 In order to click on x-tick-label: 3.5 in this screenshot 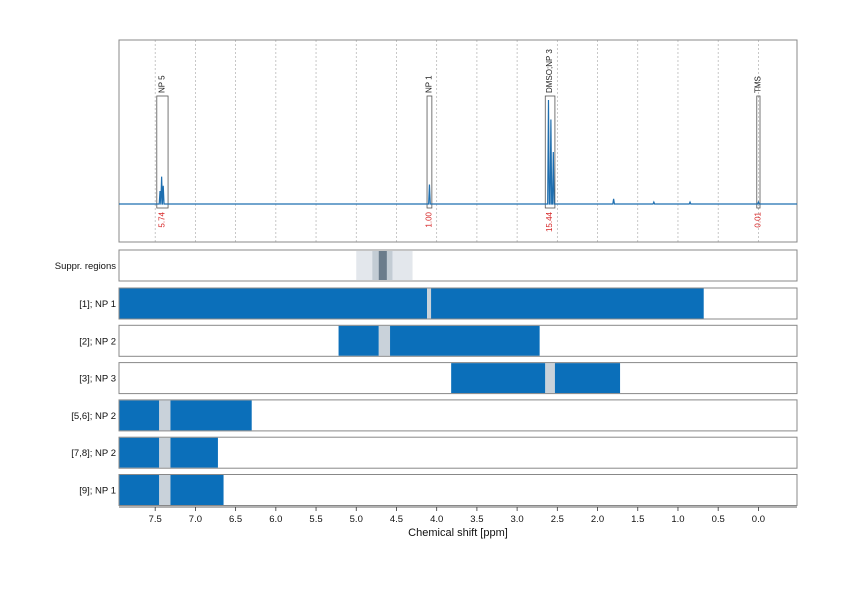, I will do `click(476, 519)`.